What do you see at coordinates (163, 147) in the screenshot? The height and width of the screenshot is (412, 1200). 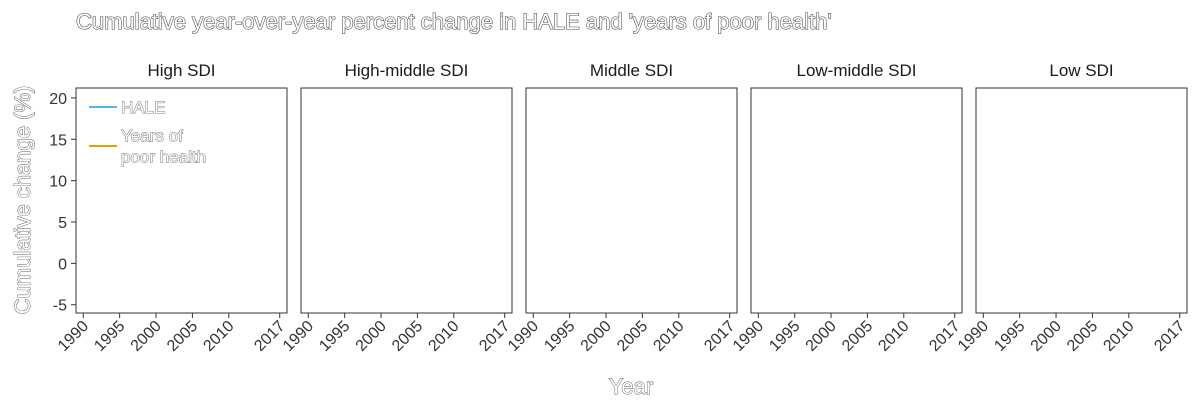 I see `legend-label: Years of poor health` at bounding box center [163, 147].